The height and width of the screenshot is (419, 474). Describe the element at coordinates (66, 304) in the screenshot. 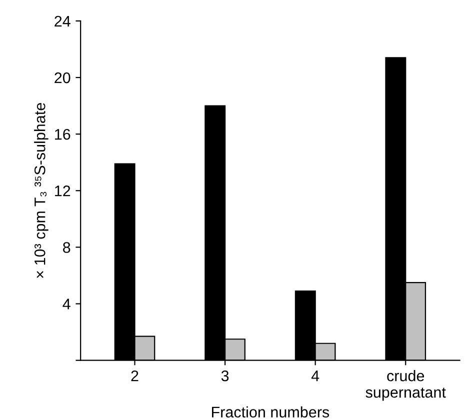

I see `y-tick-label: 4` at that location.